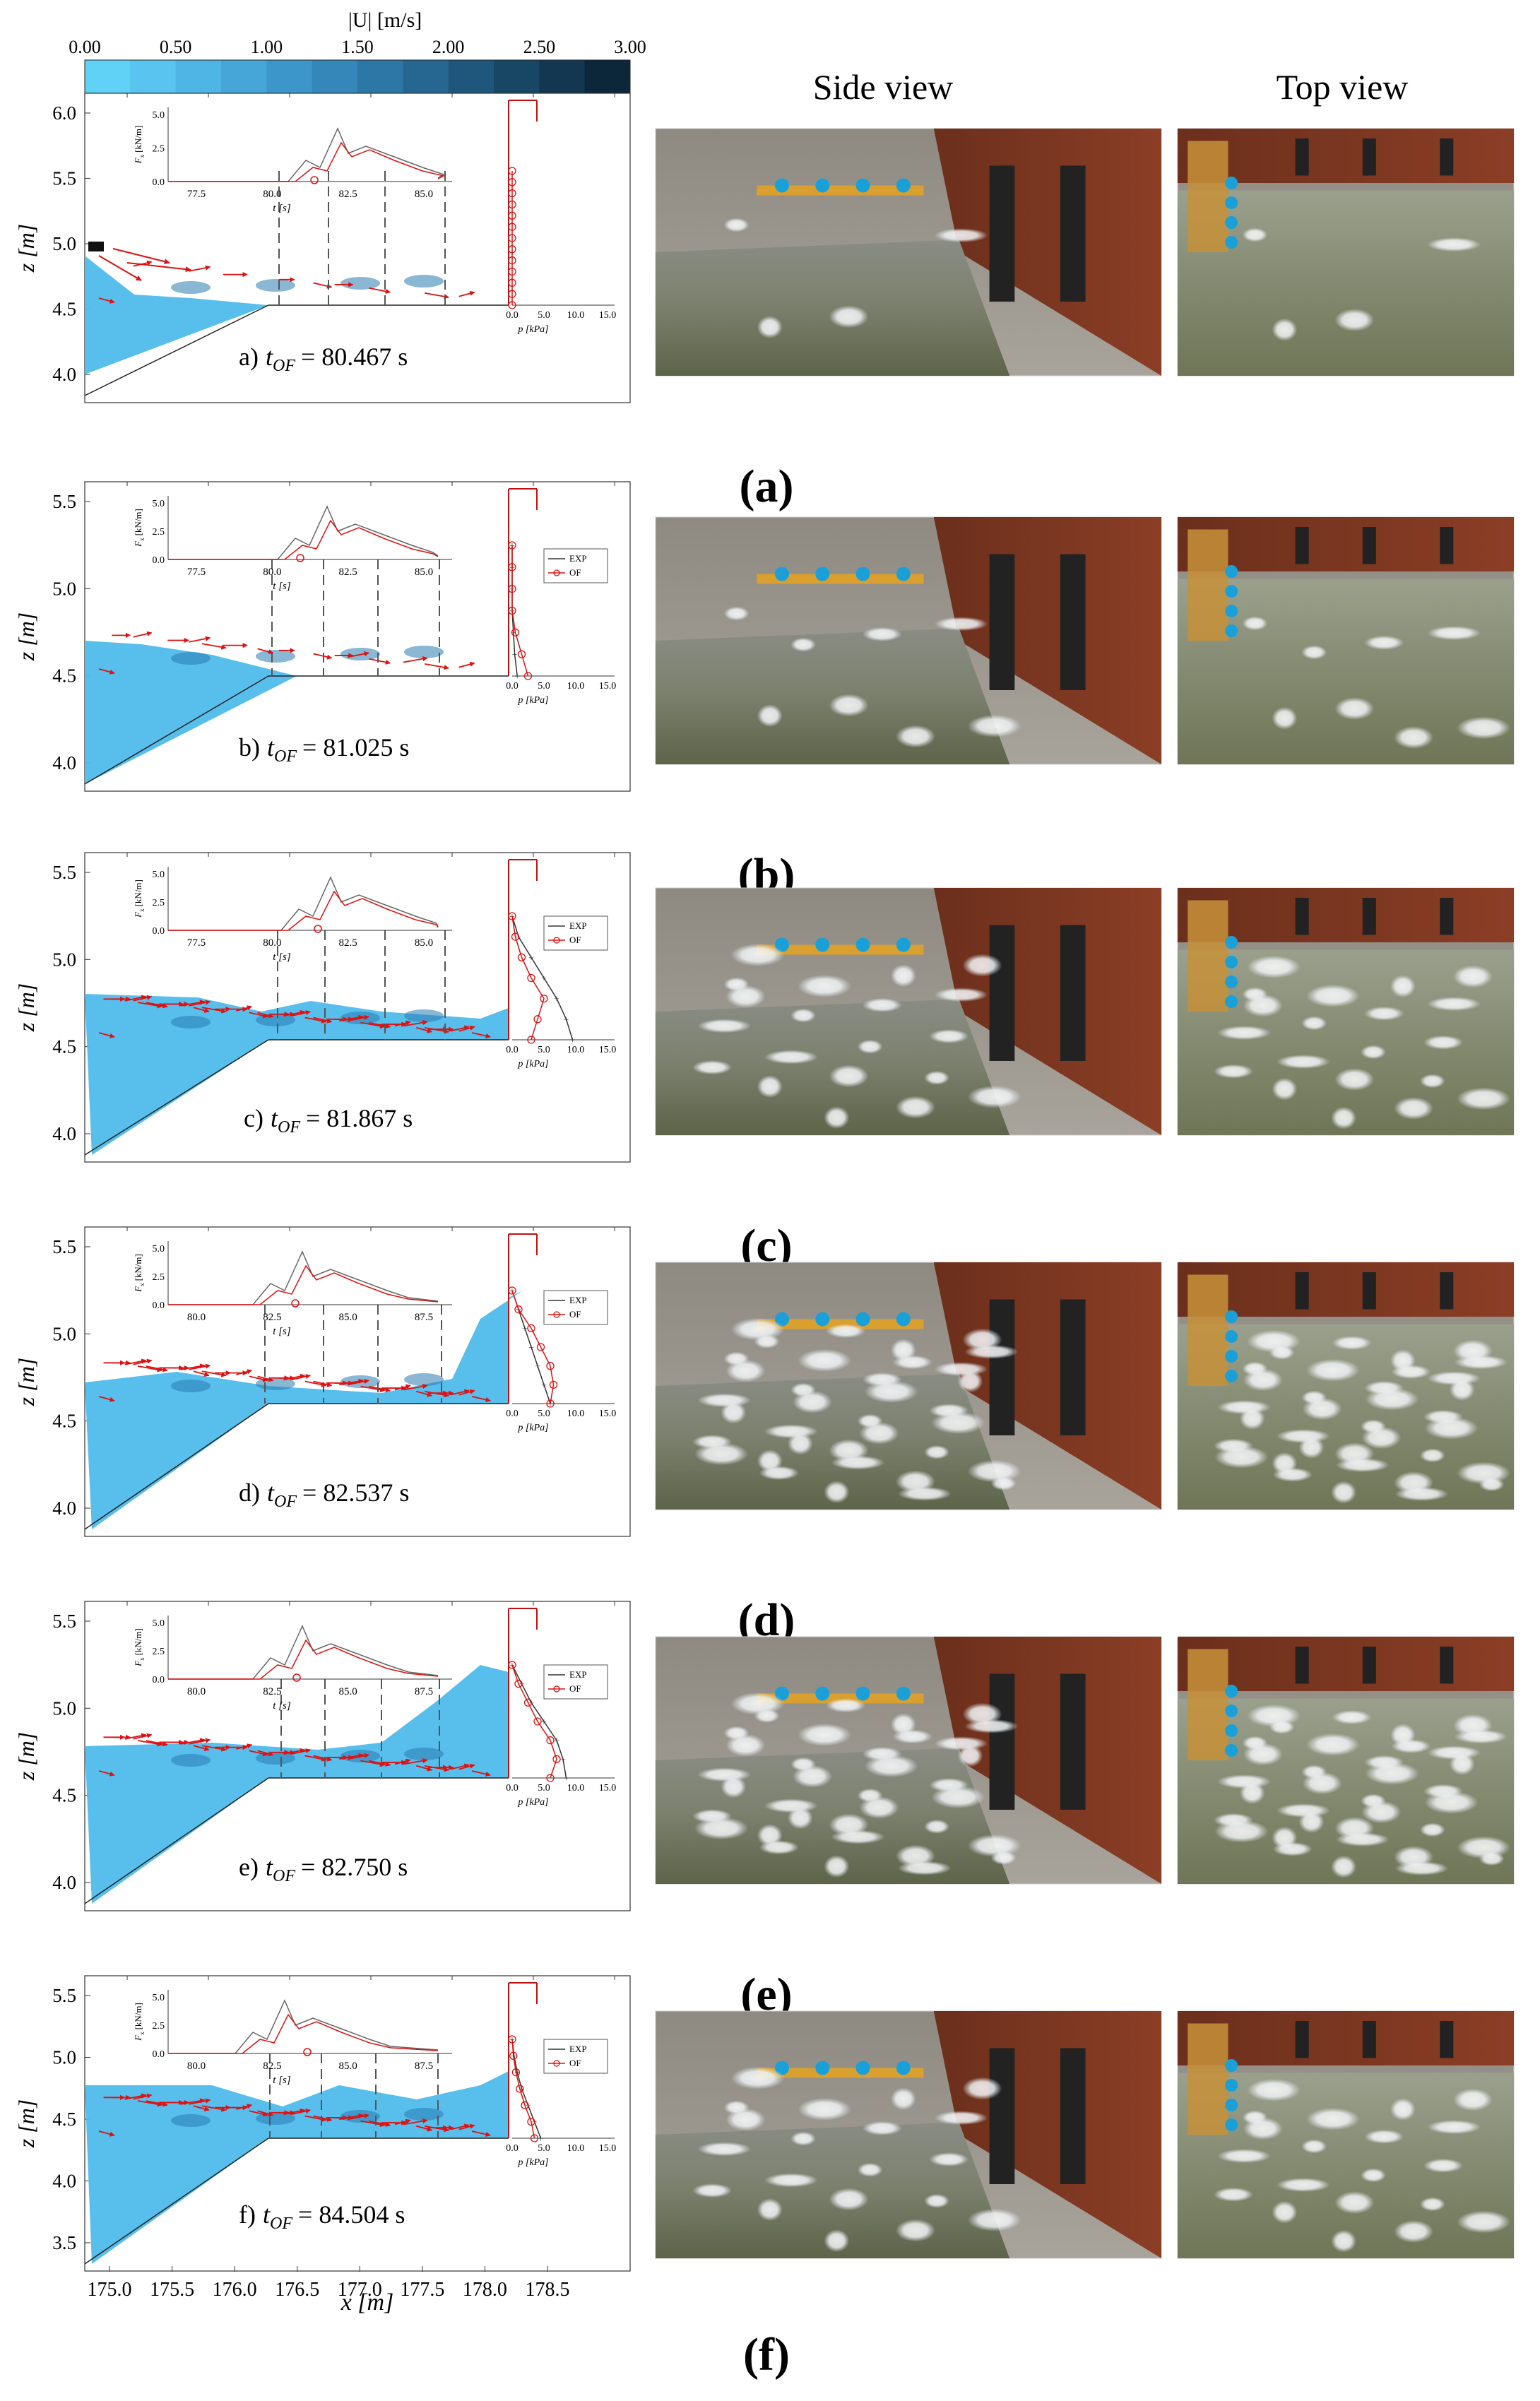 The width and height of the screenshot is (1540, 2401). Describe the element at coordinates (575, 1682) in the screenshot. I see `legend-box` at that location.